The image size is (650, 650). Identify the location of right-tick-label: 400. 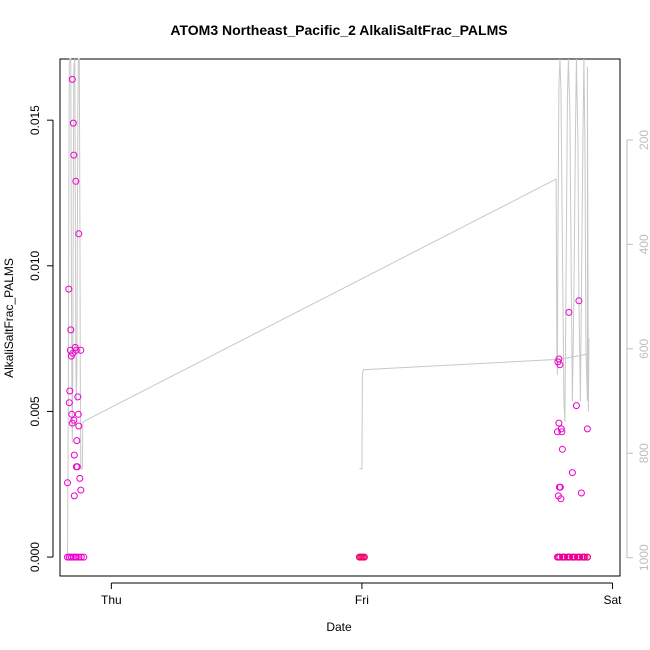
(643, 244).